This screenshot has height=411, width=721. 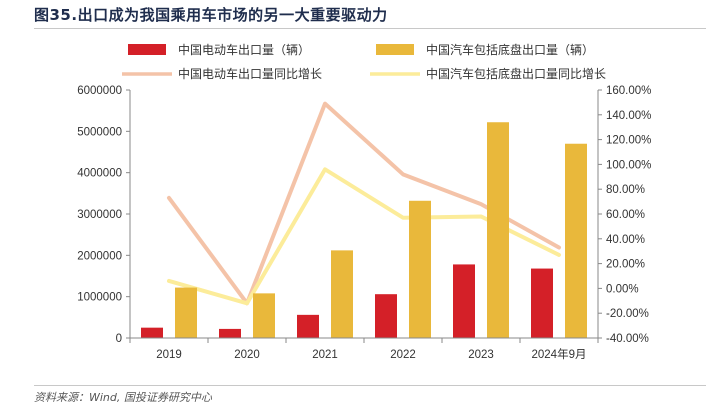 What do you see at coordinates (627, 314) in the screenshot?
I see `y-right-tick-label: -20.00%` at bounding box center [627, 314].